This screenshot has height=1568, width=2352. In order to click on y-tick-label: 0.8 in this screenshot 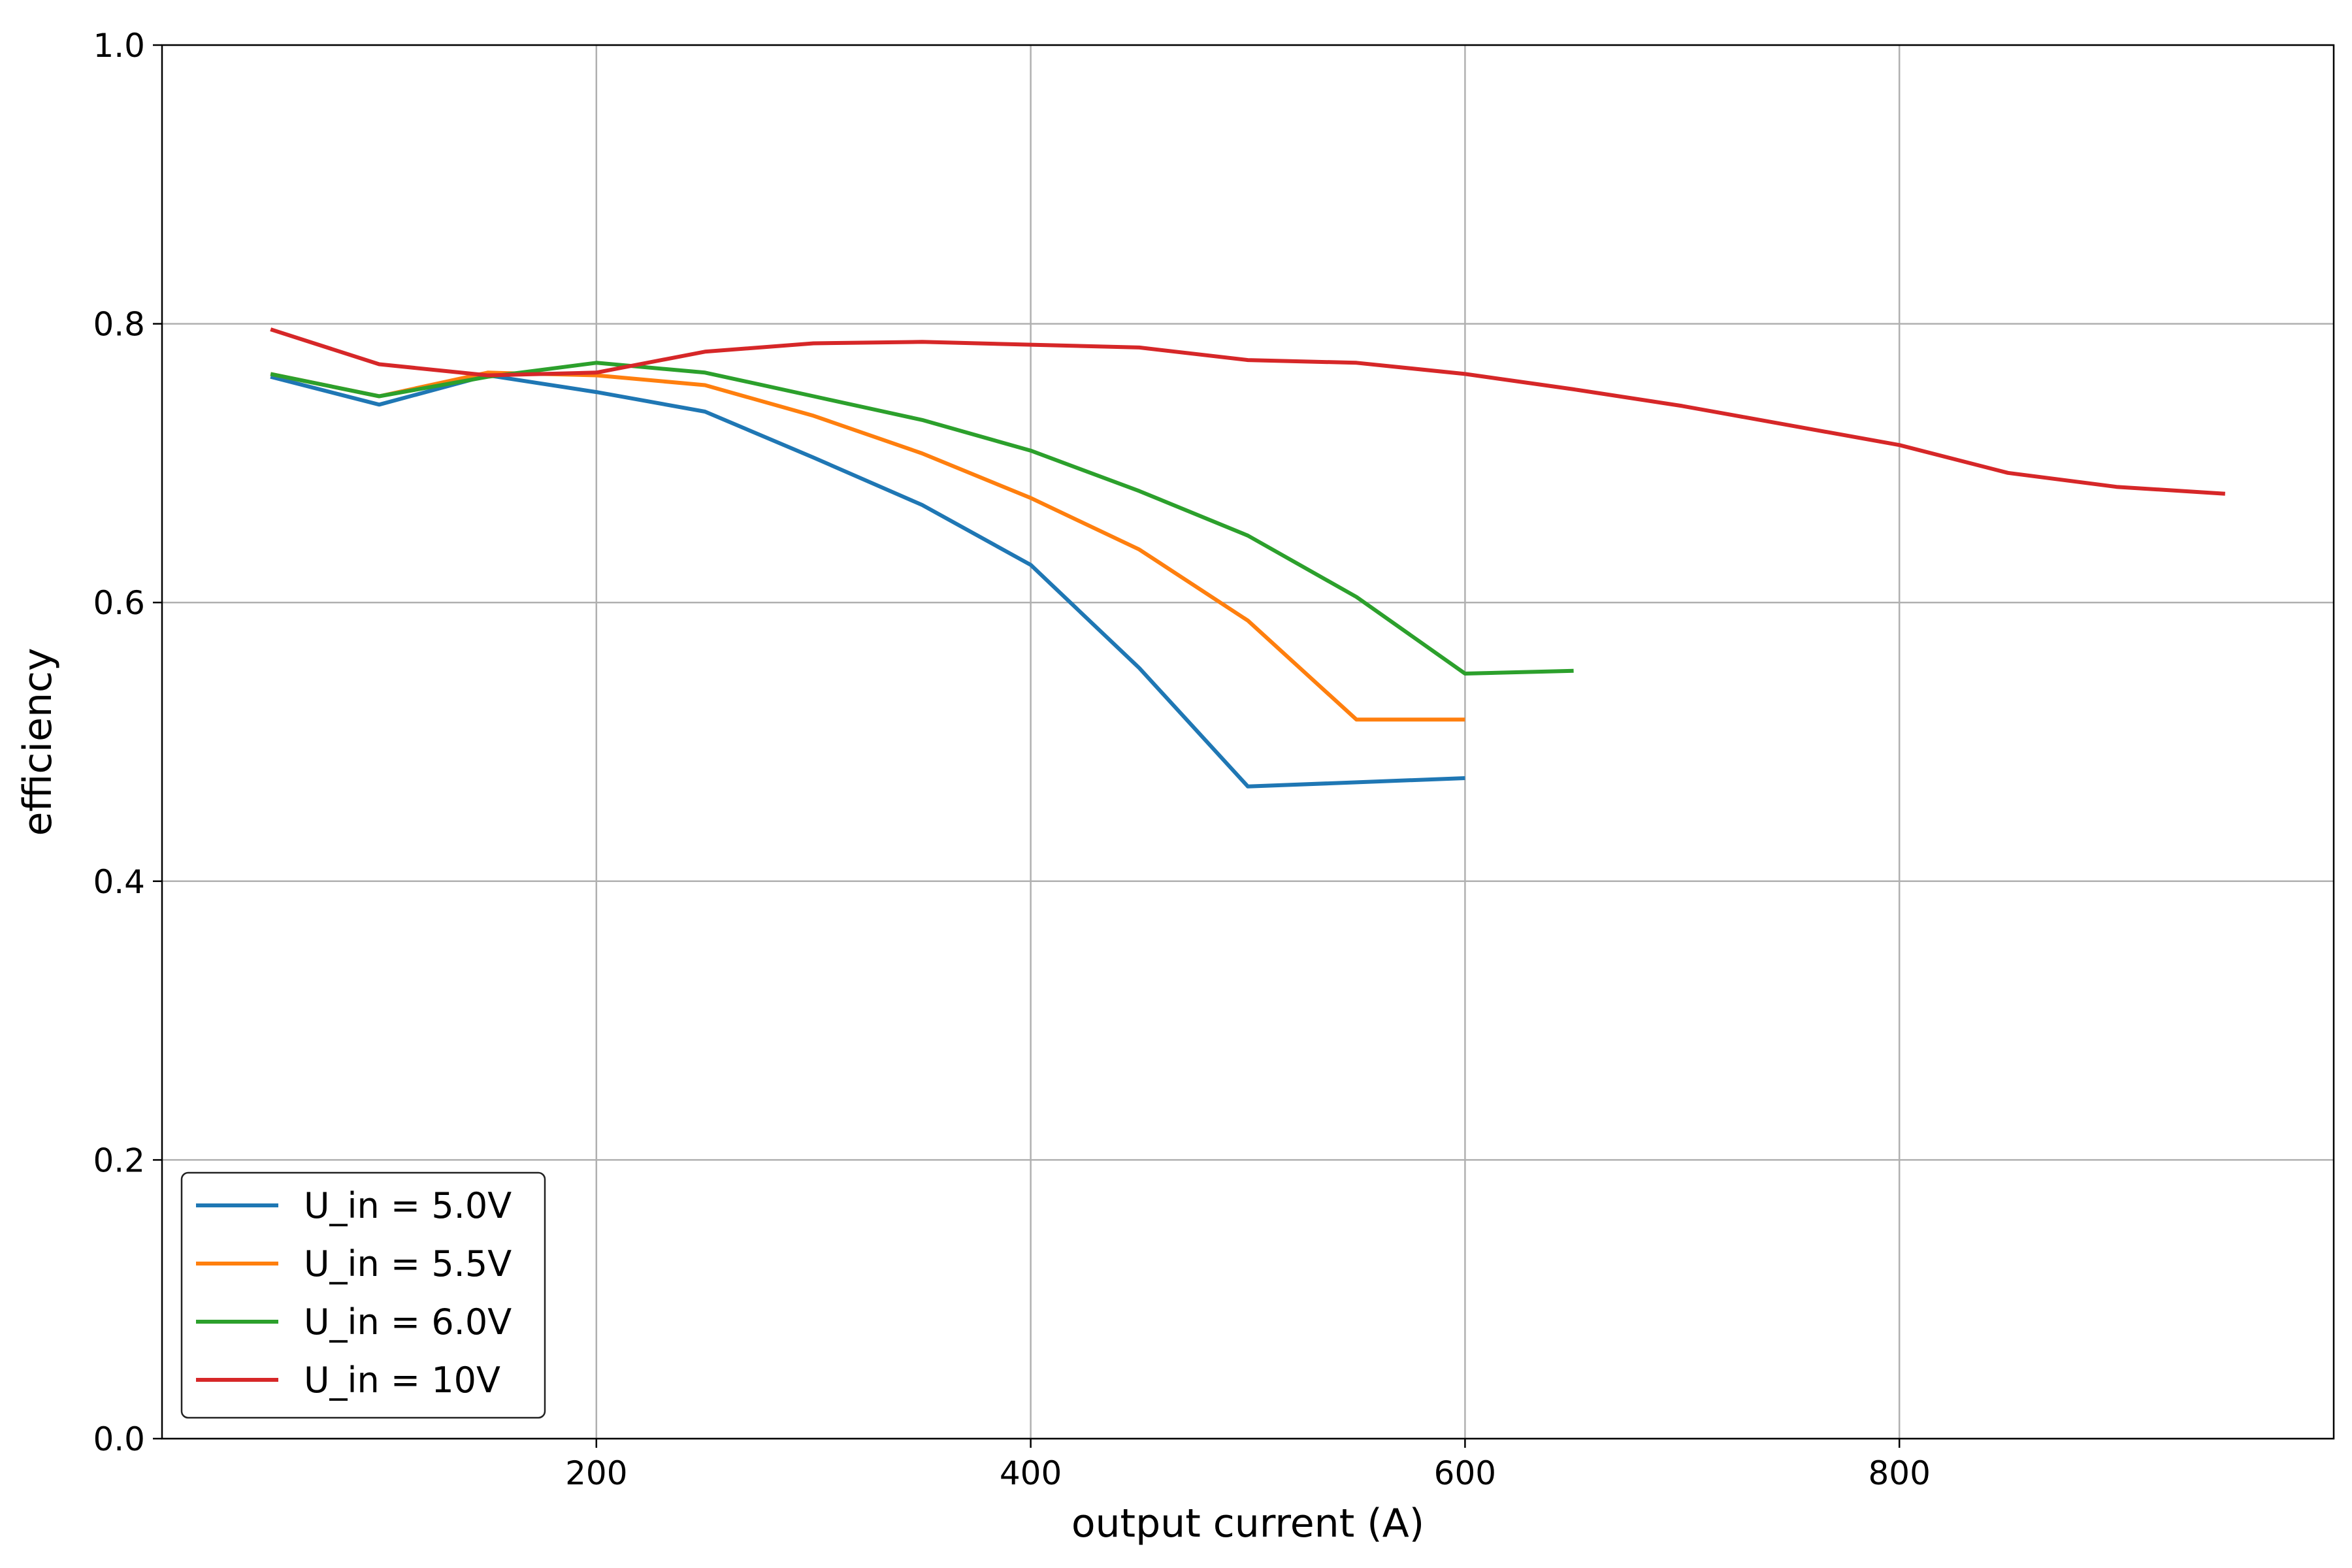, I will do `click(119, 325)`.